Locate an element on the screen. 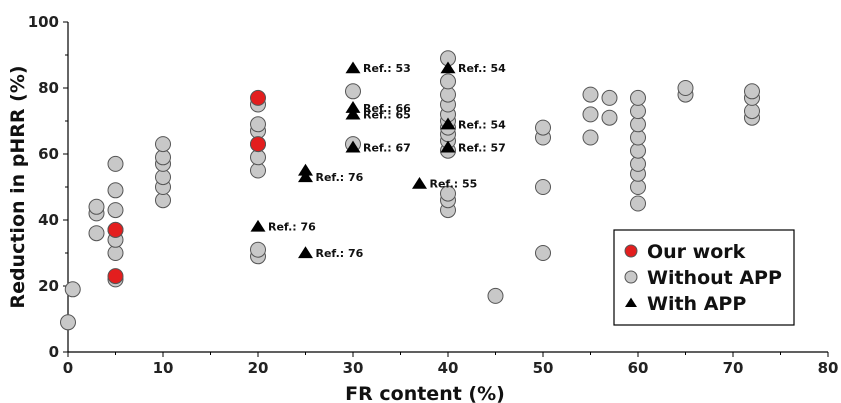 Image resolution: width=841 pixels, height=403 pixels. legend-label: Without APP is located at coordinates (714, 278).